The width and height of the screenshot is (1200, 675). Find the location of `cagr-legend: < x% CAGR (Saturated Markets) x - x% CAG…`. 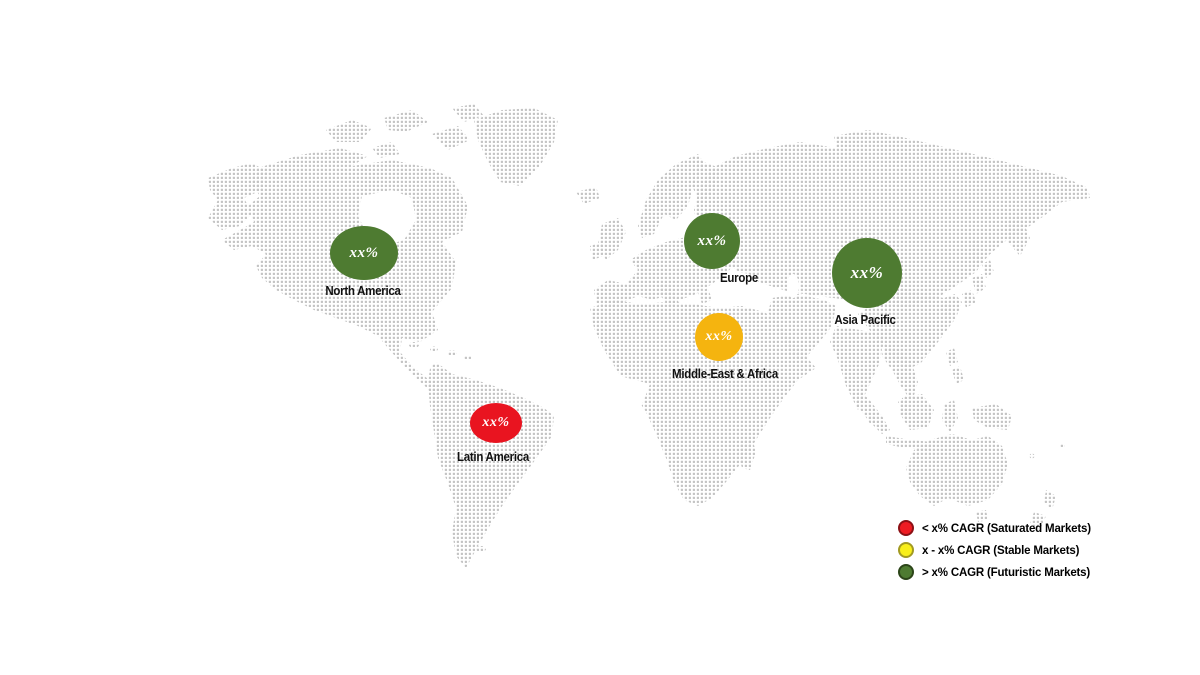

cagr-legend: < x% CAGR (Saturated Markets) x - x% CAG… is located at coordinates (998, 553).